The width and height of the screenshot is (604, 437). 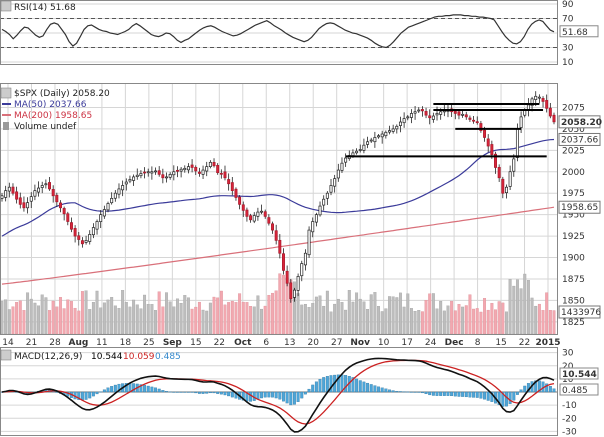 I want to click on price-tick-label: 1825, so click(x=573, y=323).